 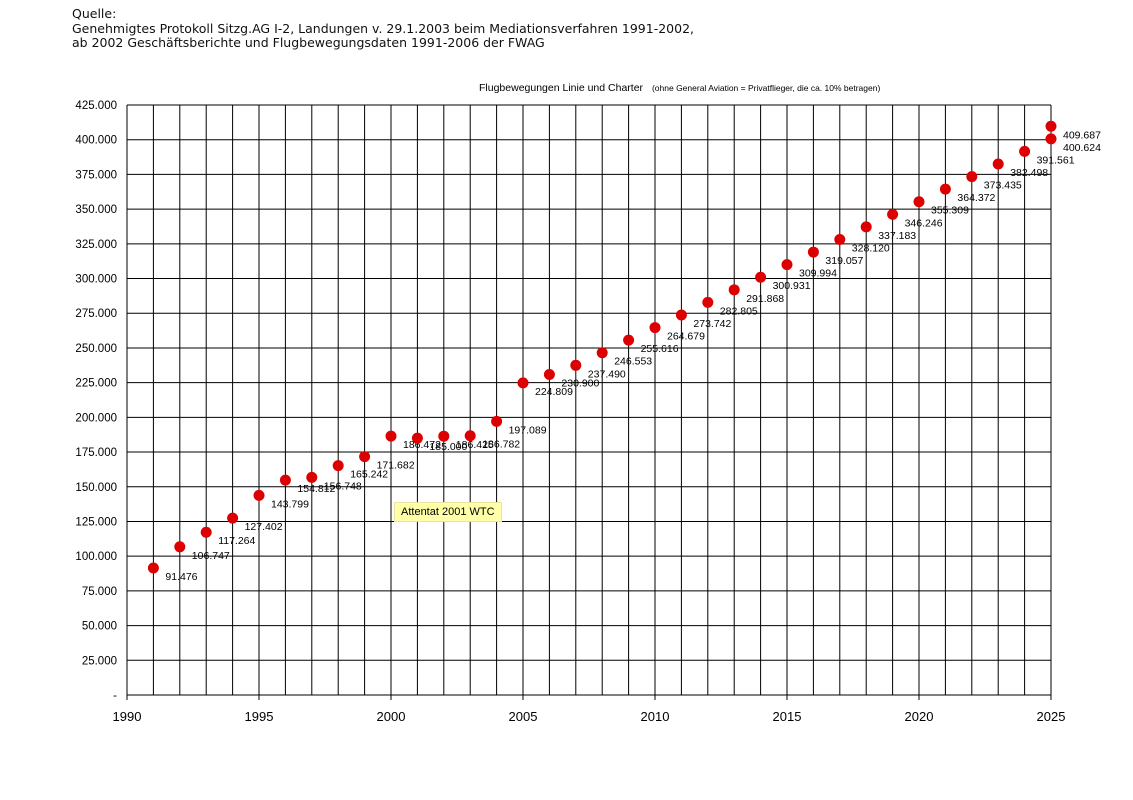 I want to click on chart-title: Flugbewegungen Linie und Charter, so click(x=561, y=88).